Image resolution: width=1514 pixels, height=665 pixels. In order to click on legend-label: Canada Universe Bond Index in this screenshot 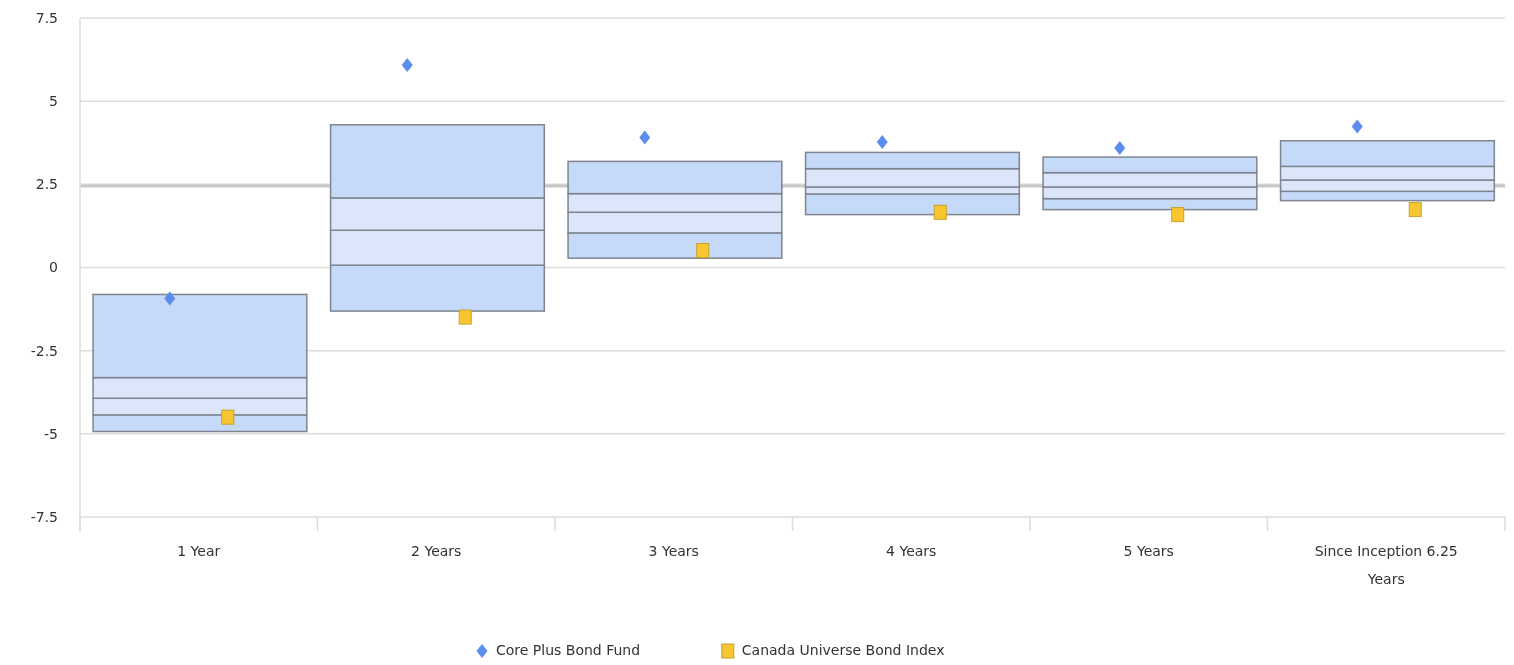, I will do `click(843, 650)`.